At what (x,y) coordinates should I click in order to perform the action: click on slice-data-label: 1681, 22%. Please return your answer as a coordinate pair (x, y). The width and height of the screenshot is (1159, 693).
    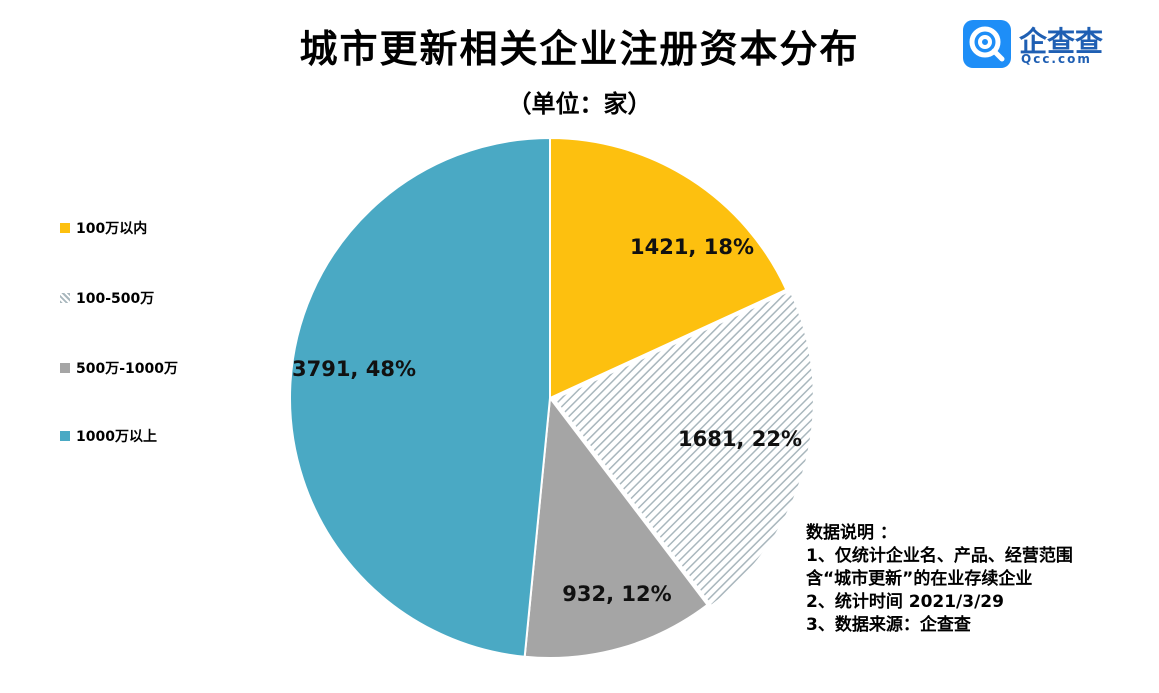
    Looking at the image, I should click on (740, 439).